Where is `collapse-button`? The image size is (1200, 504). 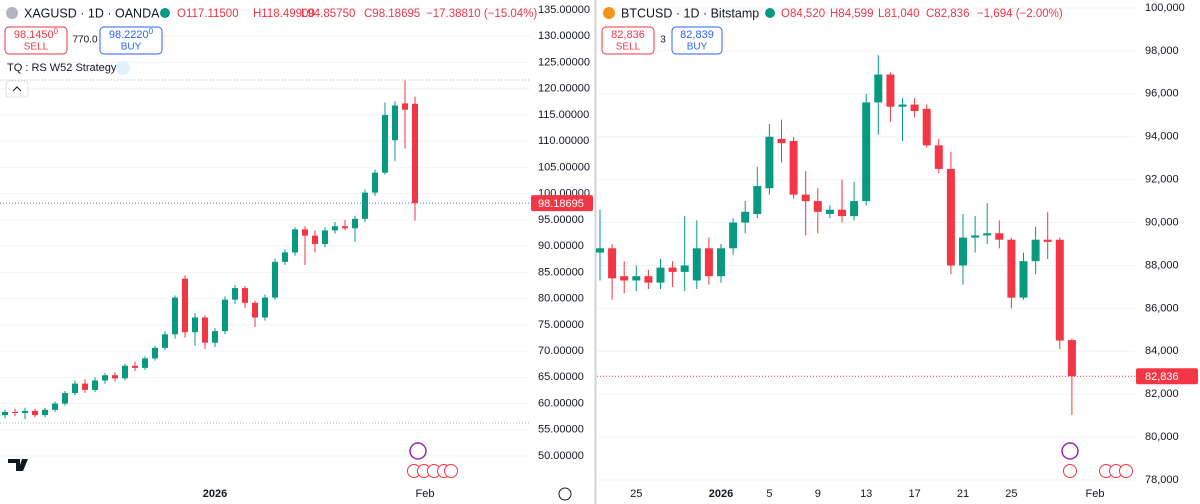 collapse-button is located at coordinates (17, 89).